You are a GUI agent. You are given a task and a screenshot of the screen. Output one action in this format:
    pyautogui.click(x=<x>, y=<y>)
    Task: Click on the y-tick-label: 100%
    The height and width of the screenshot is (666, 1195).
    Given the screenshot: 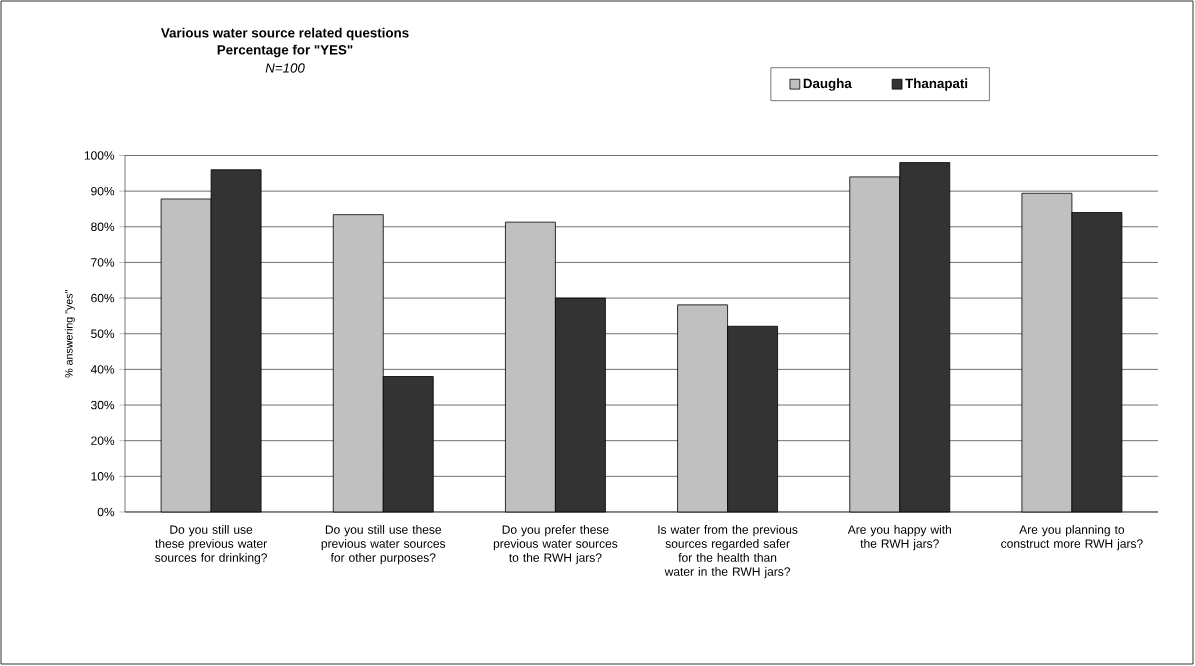 What is the action you would take?
    pyautogui.click(x=99, y=155)
    